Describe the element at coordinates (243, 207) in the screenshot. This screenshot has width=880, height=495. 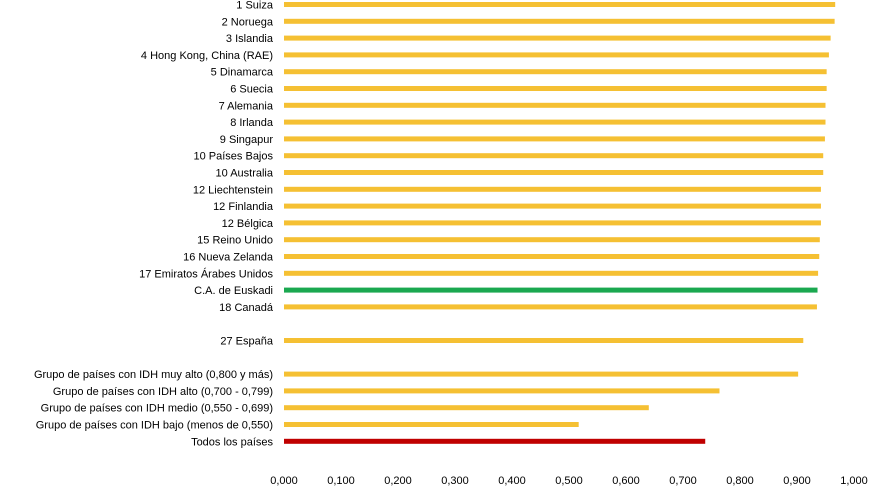
I see `category-label-12-finlandia: 12 Finlandia` at that location.